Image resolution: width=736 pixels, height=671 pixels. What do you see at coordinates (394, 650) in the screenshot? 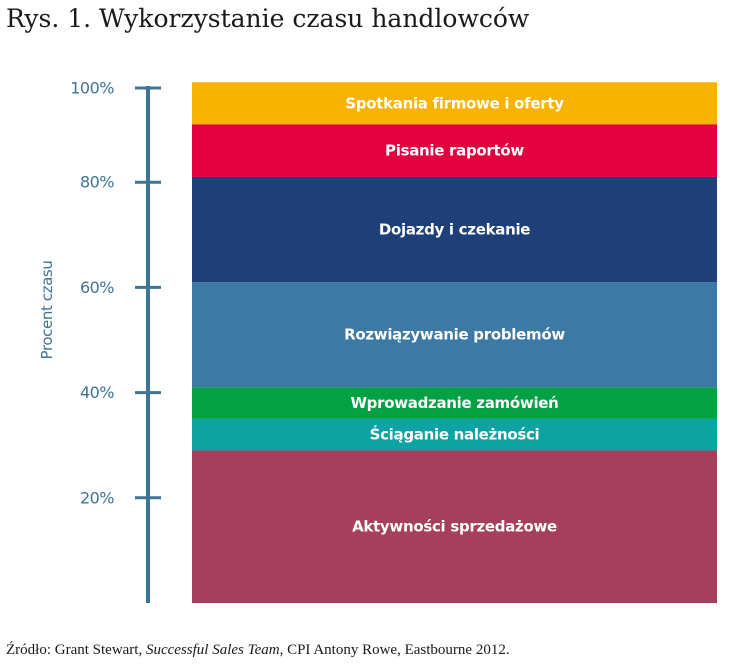
I see `source-suffix: , CPI Antony Rowe, Eastbourne 2012.` at bounding box center [394, 650].